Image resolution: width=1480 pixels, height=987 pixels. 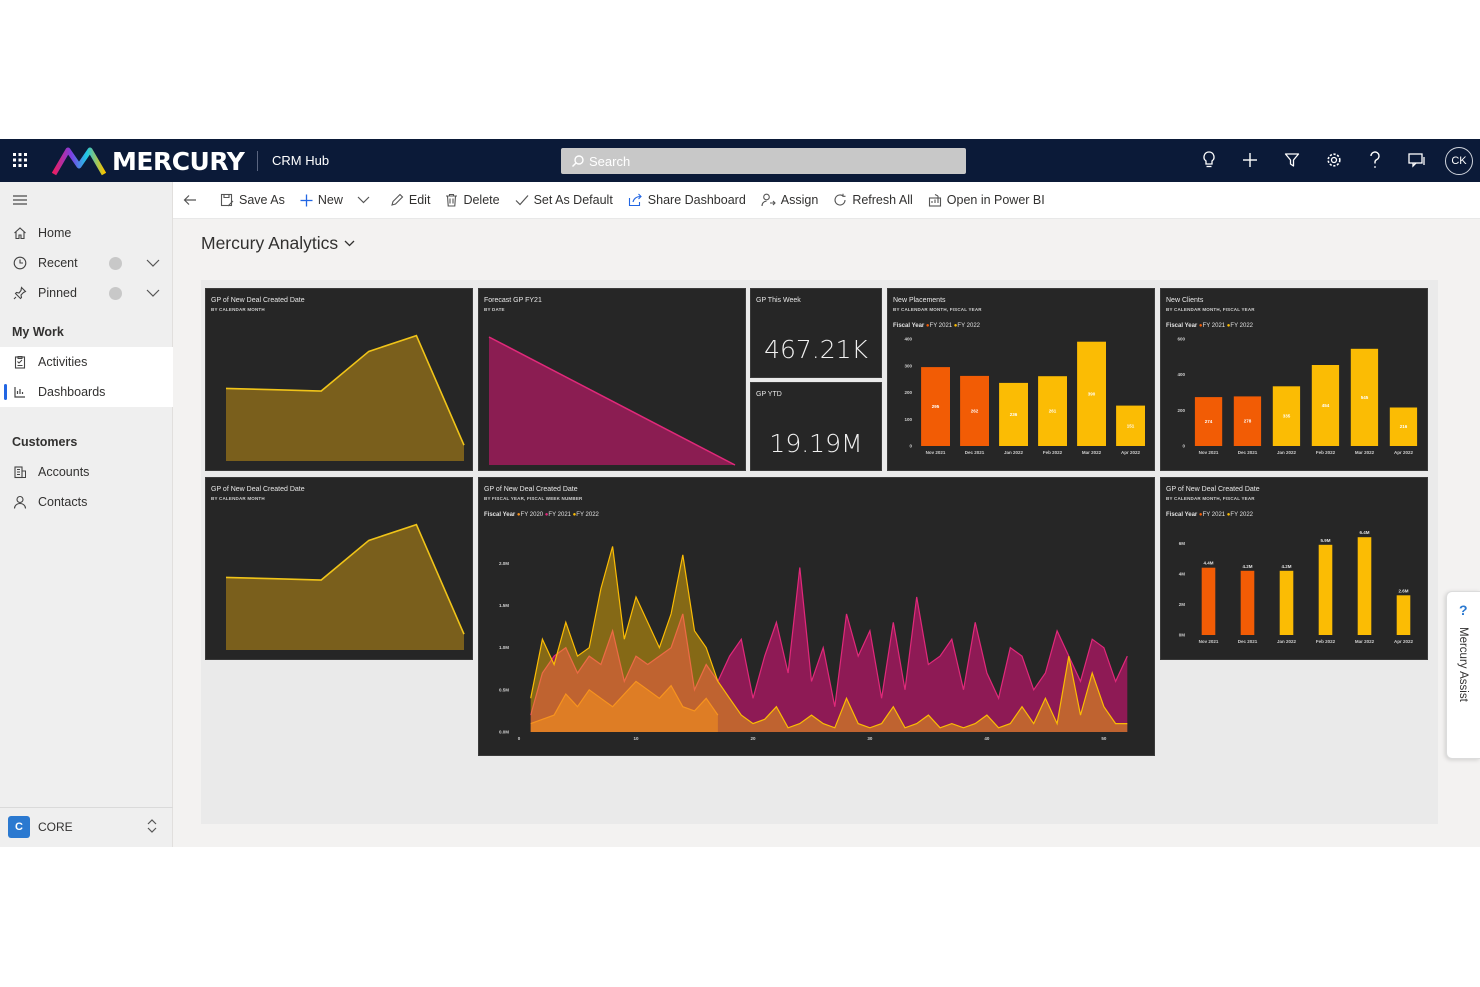 I want to click on data-label: 335, so click(x=1287, y=416).